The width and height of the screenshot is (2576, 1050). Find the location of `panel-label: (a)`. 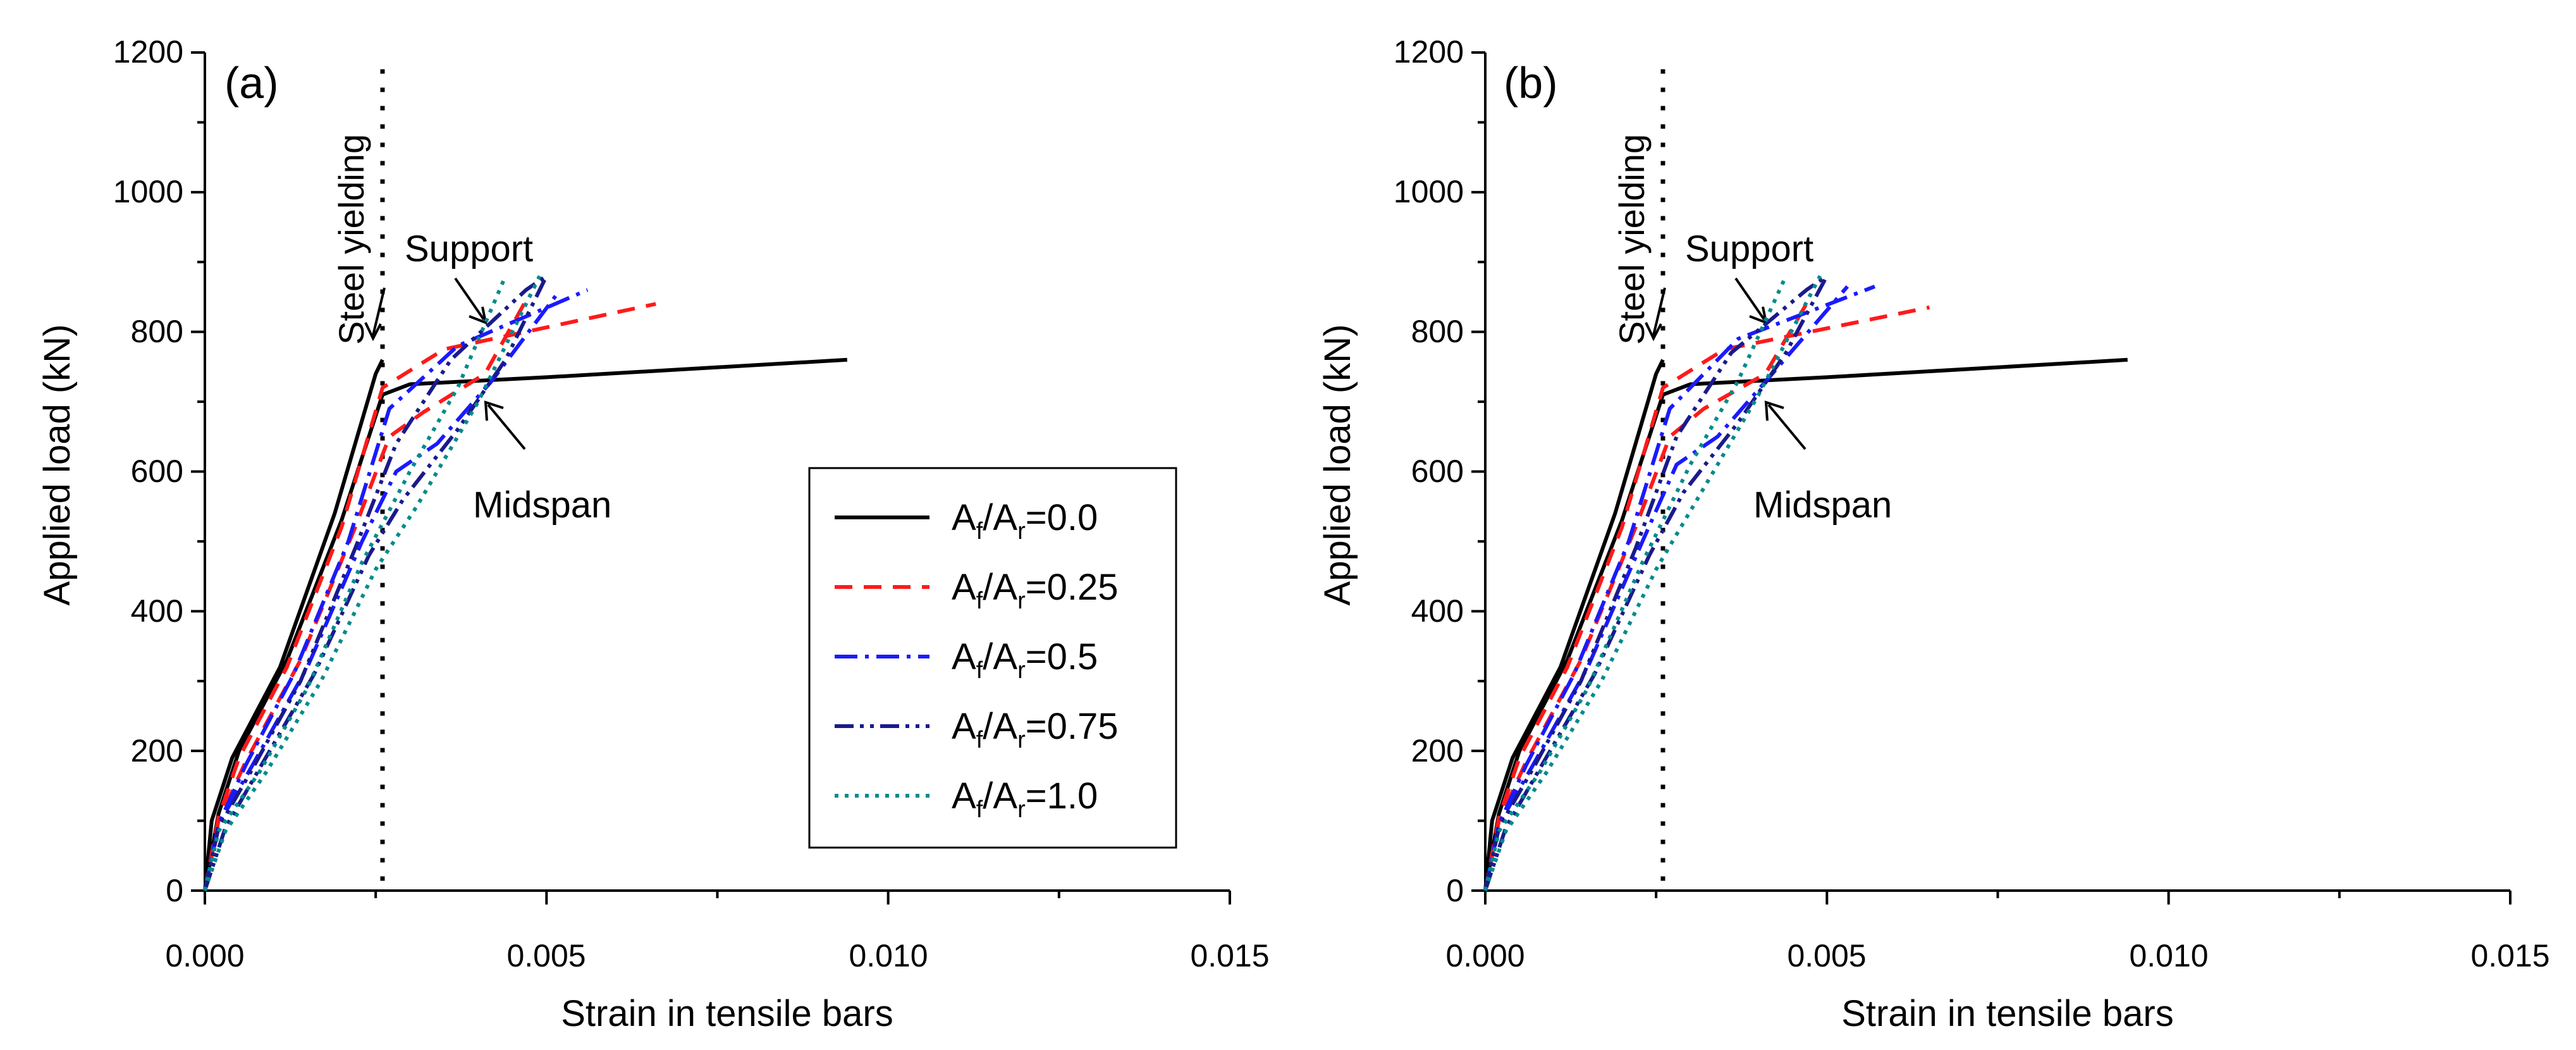

panel-label: (a) is located at coordinates (251, 83).